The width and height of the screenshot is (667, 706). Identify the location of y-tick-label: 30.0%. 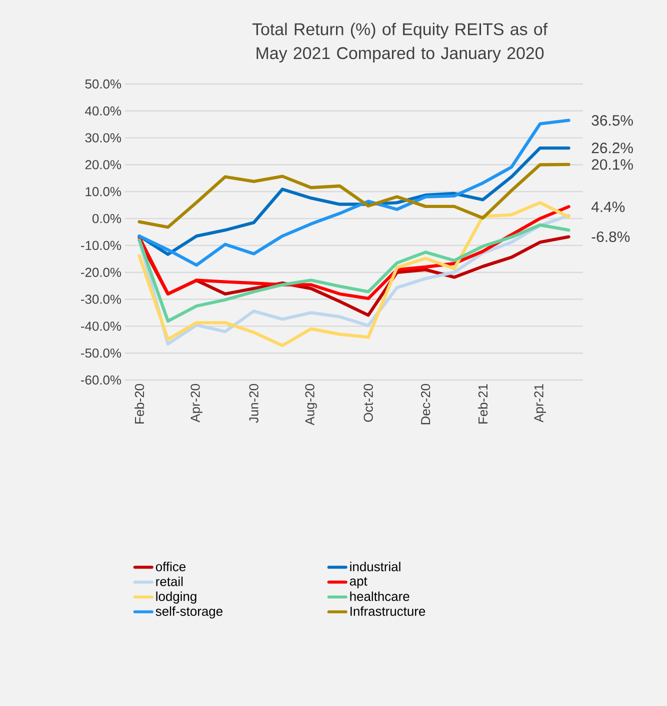
(103, 137).